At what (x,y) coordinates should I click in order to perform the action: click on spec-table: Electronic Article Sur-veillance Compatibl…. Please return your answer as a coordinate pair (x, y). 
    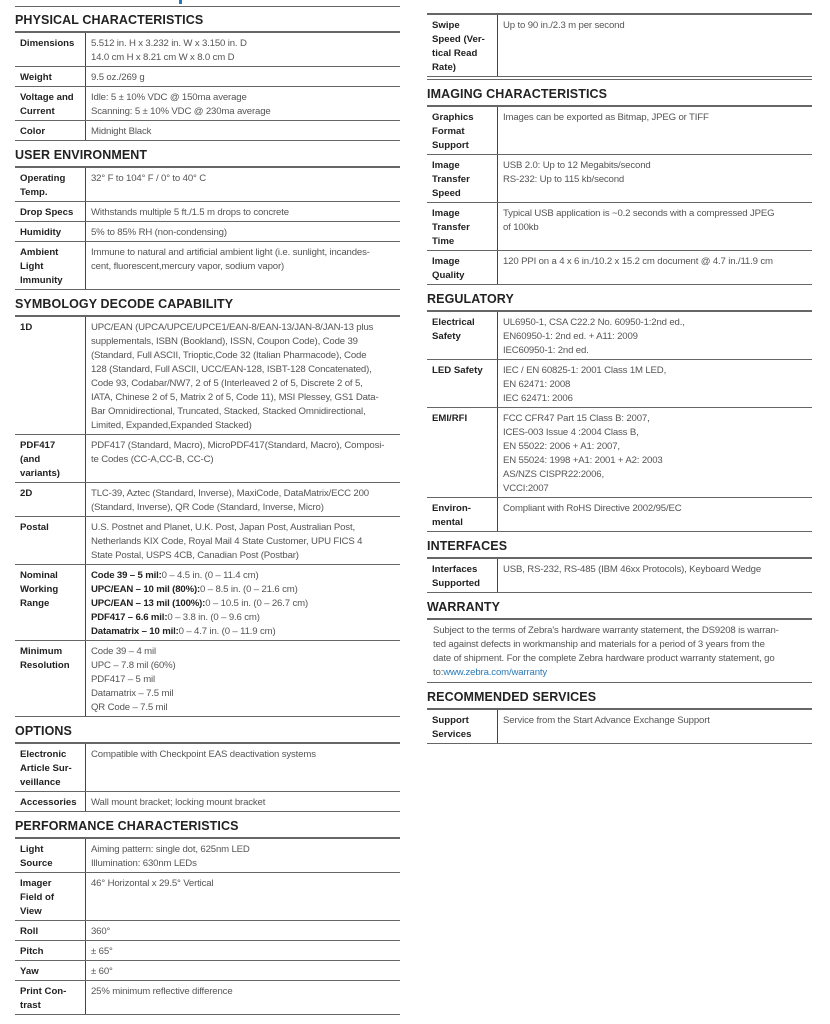
    Looking at the image, I should click on (207, 777).